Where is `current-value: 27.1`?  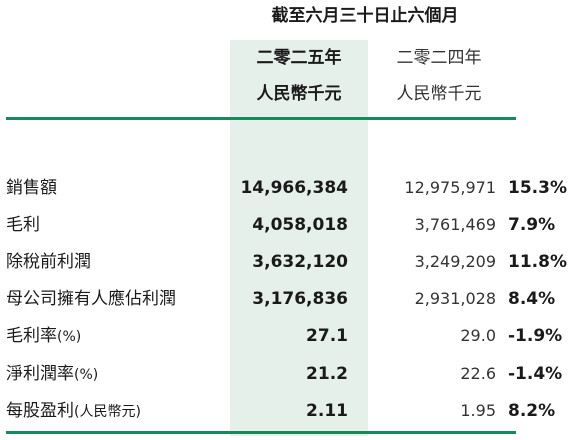 current-value: 27.1 is located at coordinates (327, 336).